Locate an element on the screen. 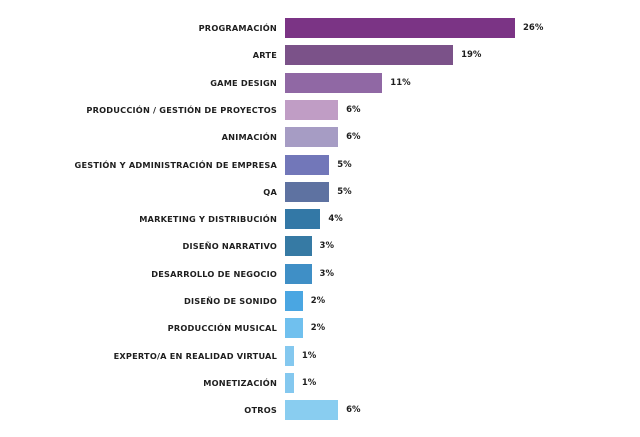  bar-row: ARTE 19% is located at coordinates (320, 55).